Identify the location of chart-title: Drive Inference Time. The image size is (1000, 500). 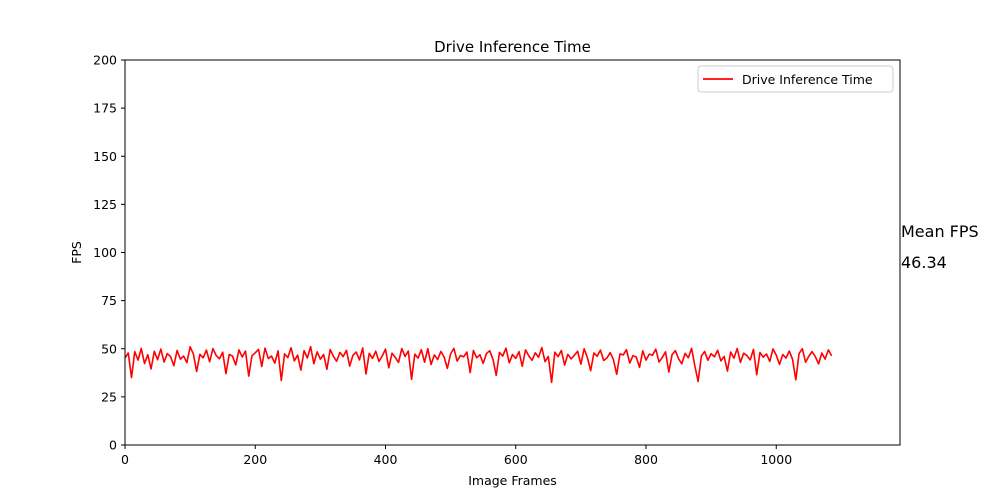
(512, 47).